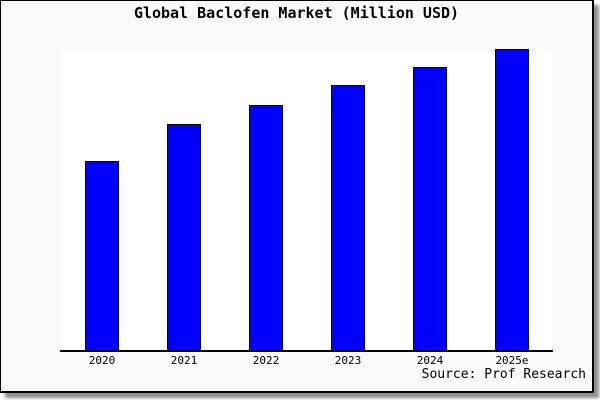 The height and width of the screenshot is (400, 600). Describe the element at coordinates (266, 227) in the screenshot. I see `bar-2022` at that location.